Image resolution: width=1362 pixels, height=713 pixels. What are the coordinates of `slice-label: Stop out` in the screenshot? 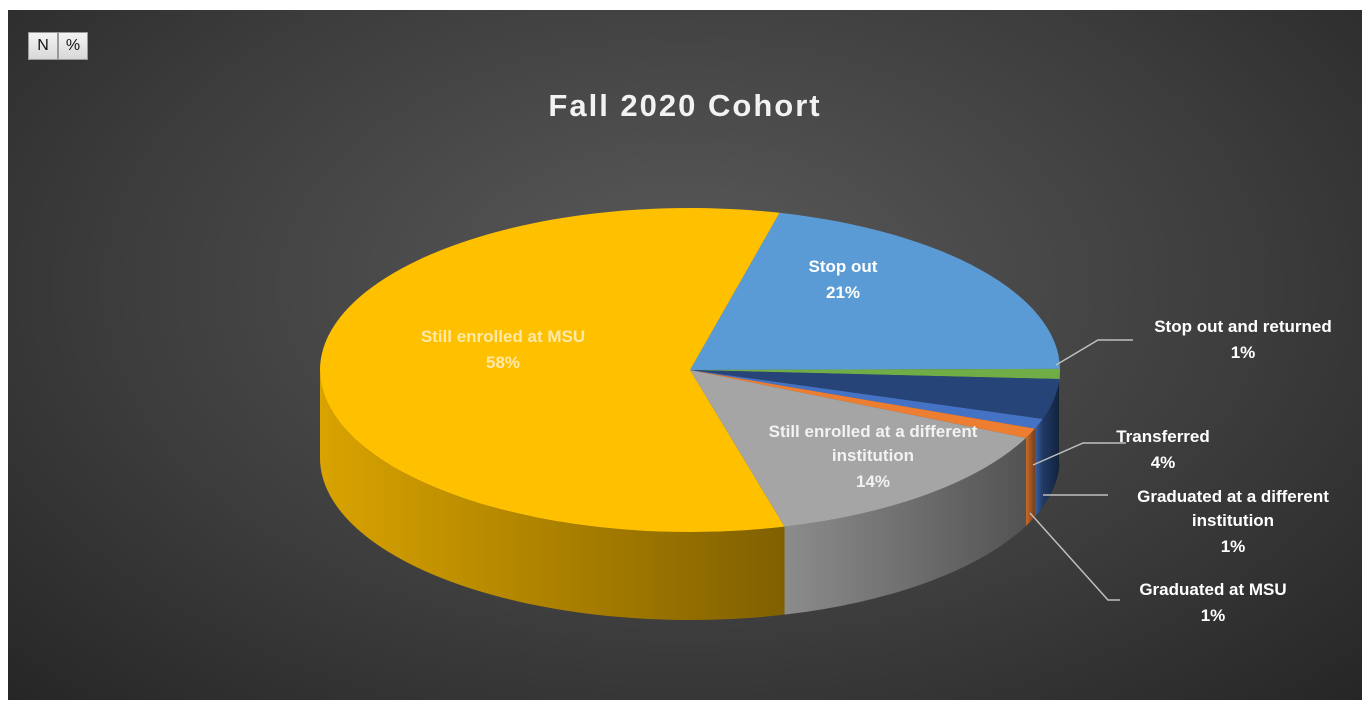 It's located at (843, 266).